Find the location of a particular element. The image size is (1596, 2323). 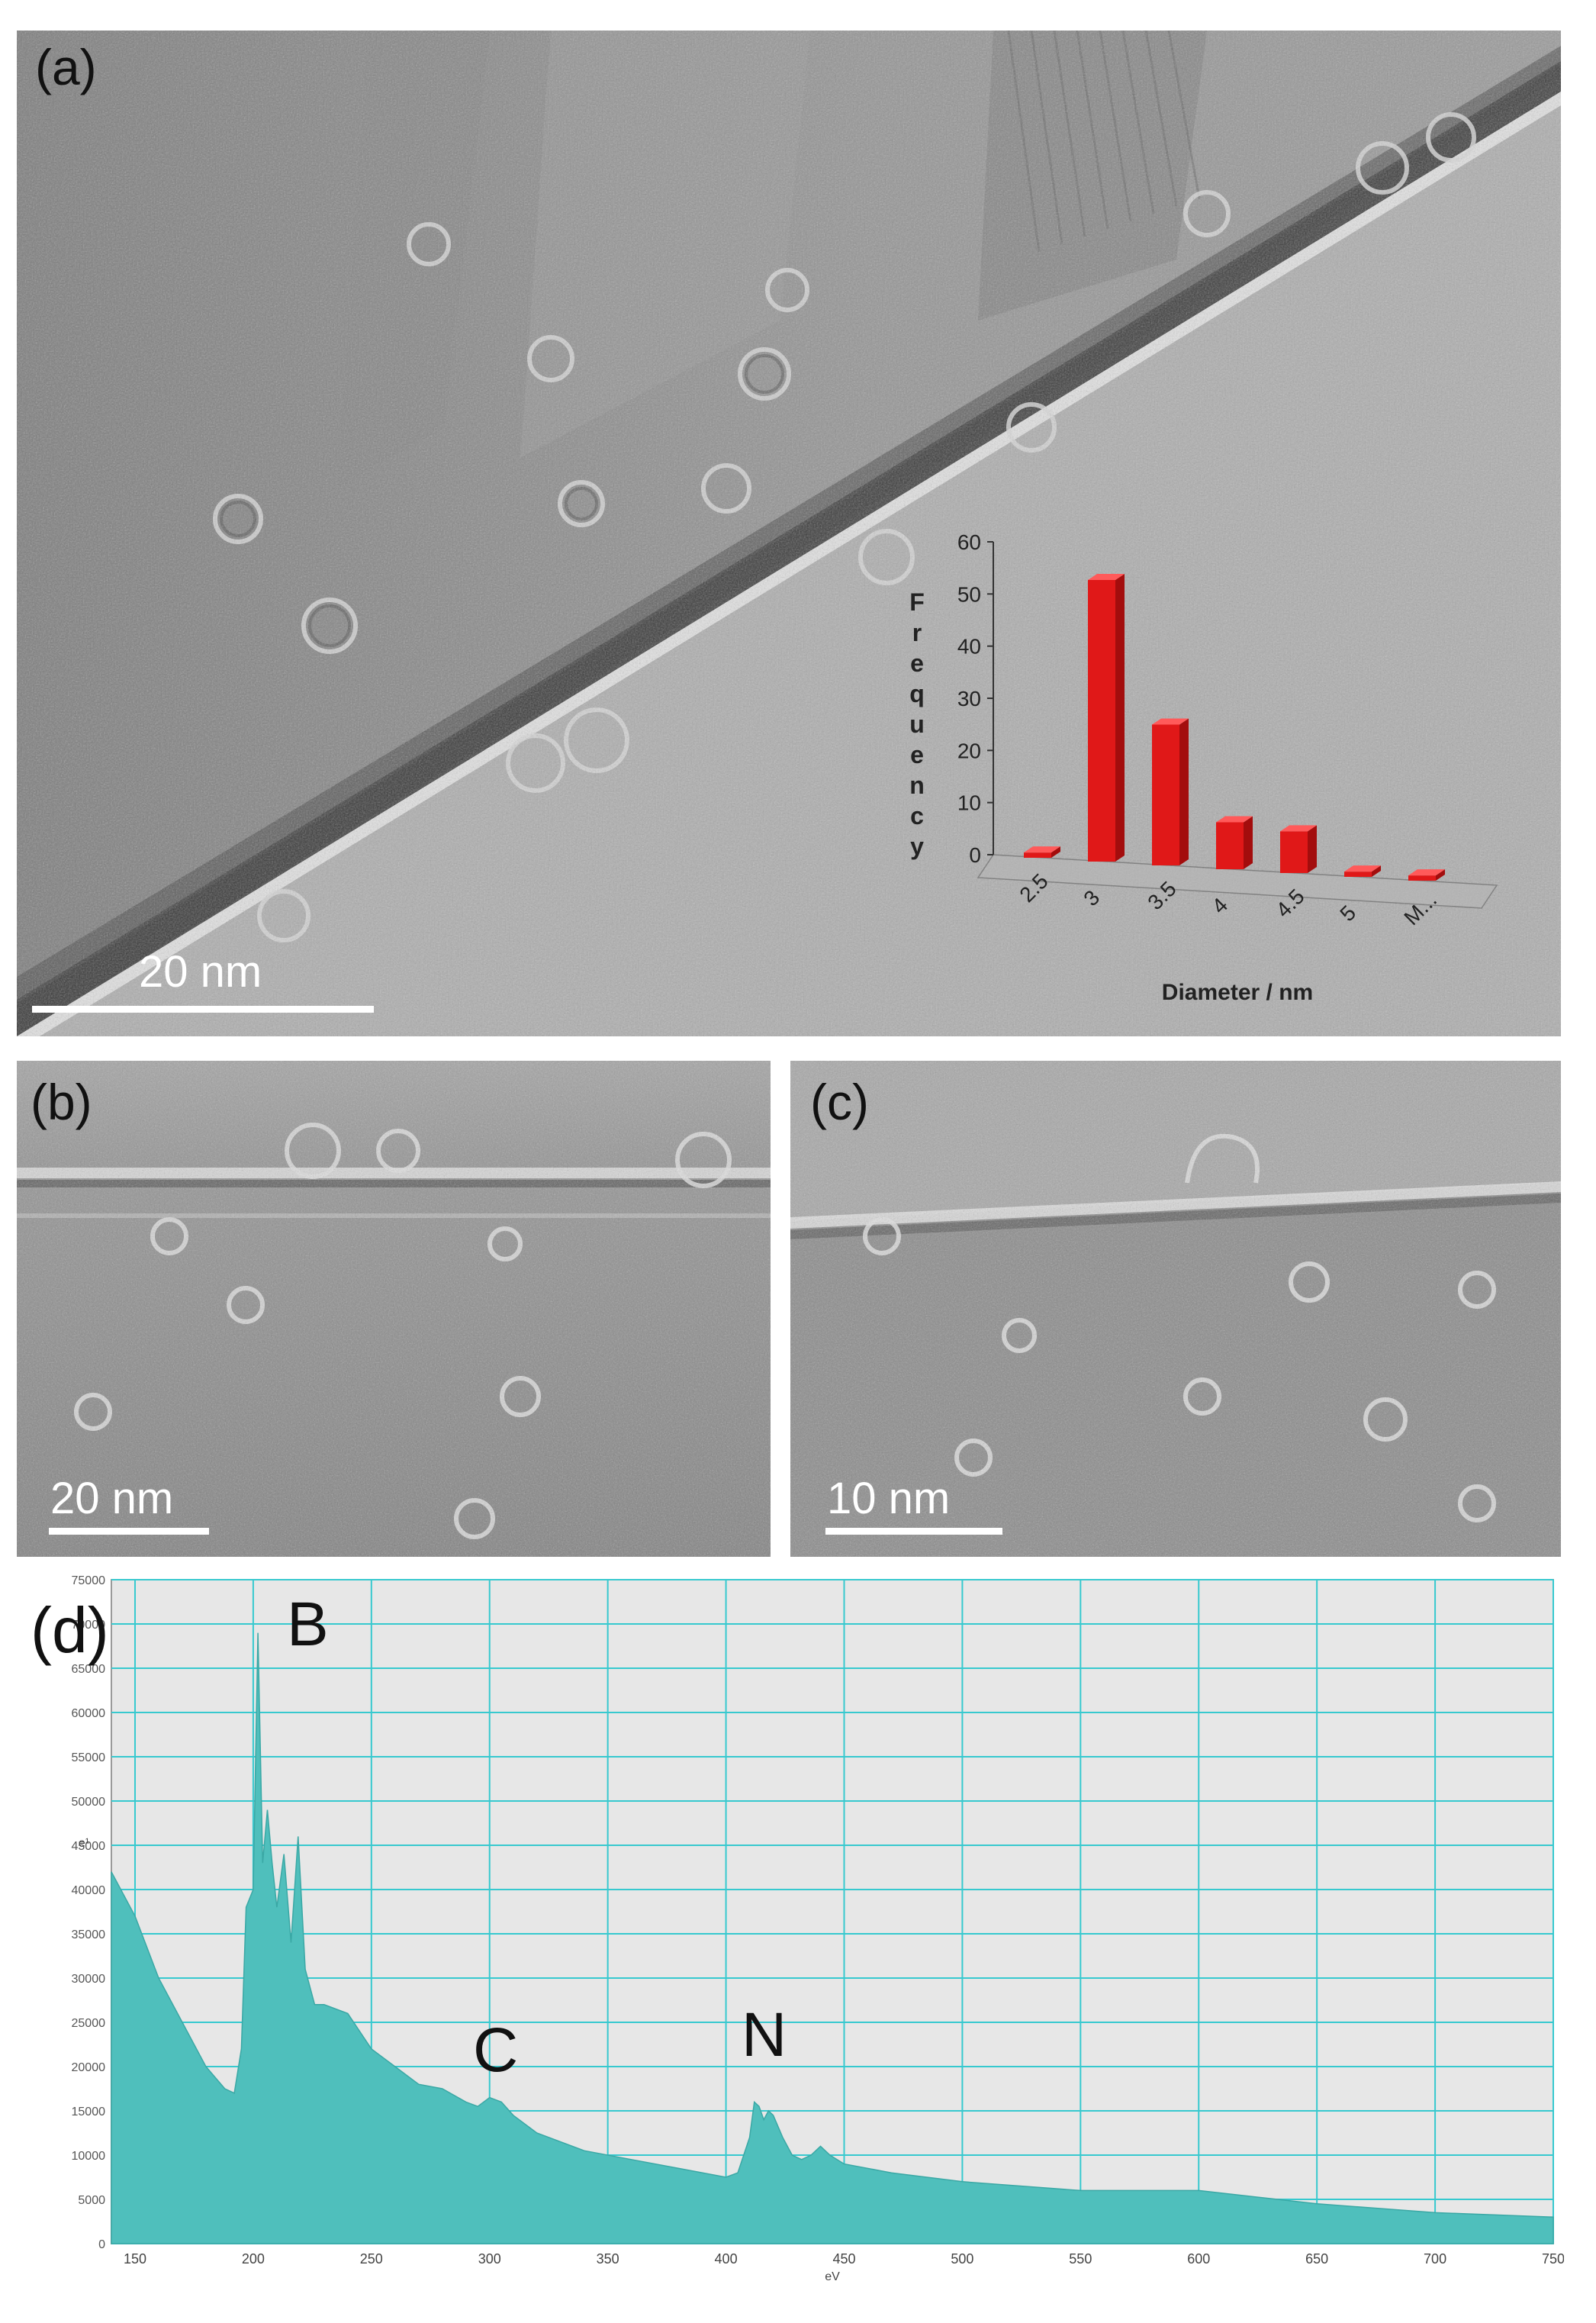

spectrum-y-tick-label: 65000 is located at coordinates (89, 1670).